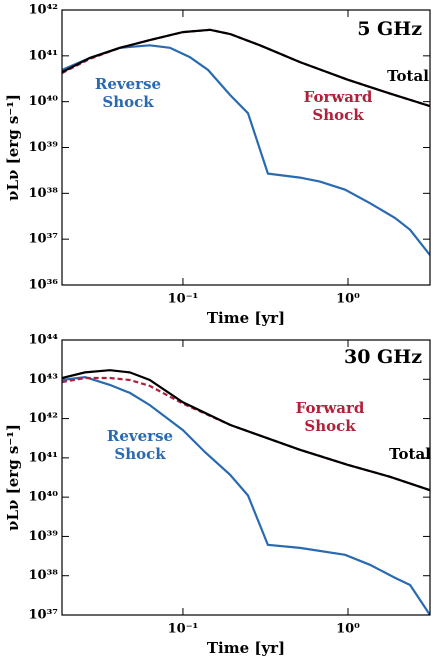 The width and height of the screenshot is (436, 657). Describe the element at coordinates (383, 357) in the screenshot. I see `chart-title: 30 GHz` at that location.